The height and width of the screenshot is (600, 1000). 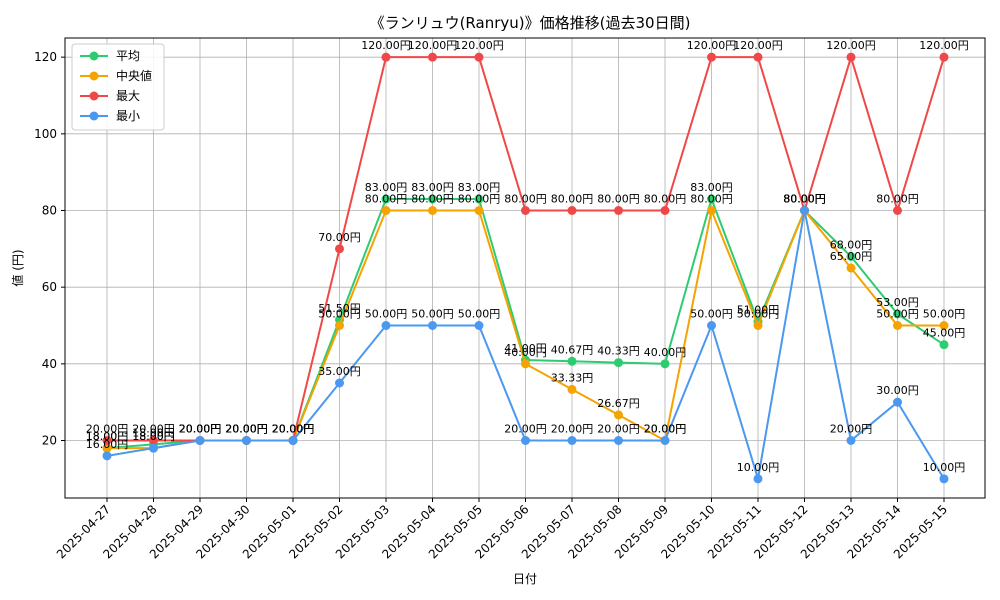 What do you see at coordinates (49, 364) in the screenshot?
I see `y-tick-label: 40` at bounding box center [49, 364].